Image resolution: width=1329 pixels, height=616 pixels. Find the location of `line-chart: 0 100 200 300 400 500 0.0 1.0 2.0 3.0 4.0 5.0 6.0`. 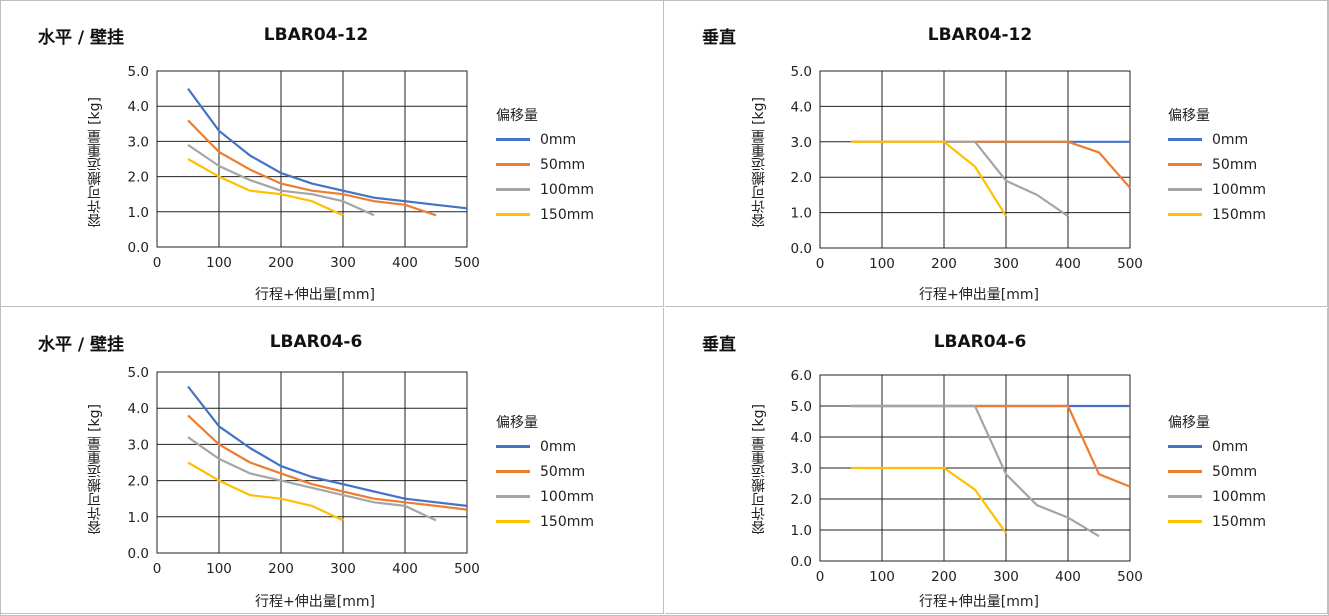

line-chart: 0 100 200 300 400 500 0.0 1.0 2.0 3.0 4.0 5.0 6.0 is located at coordinates (967, 476).